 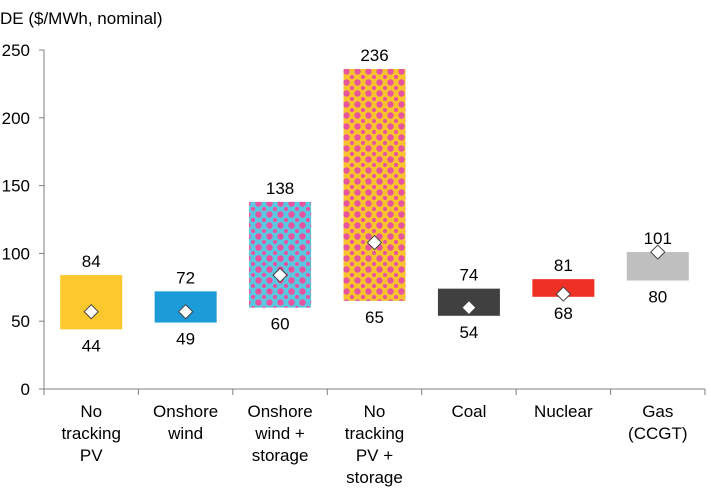 What do you see at coordinates (657, 297) in the screenshot?
I see `low-value-label: 80` at bounding box center [657, 297].